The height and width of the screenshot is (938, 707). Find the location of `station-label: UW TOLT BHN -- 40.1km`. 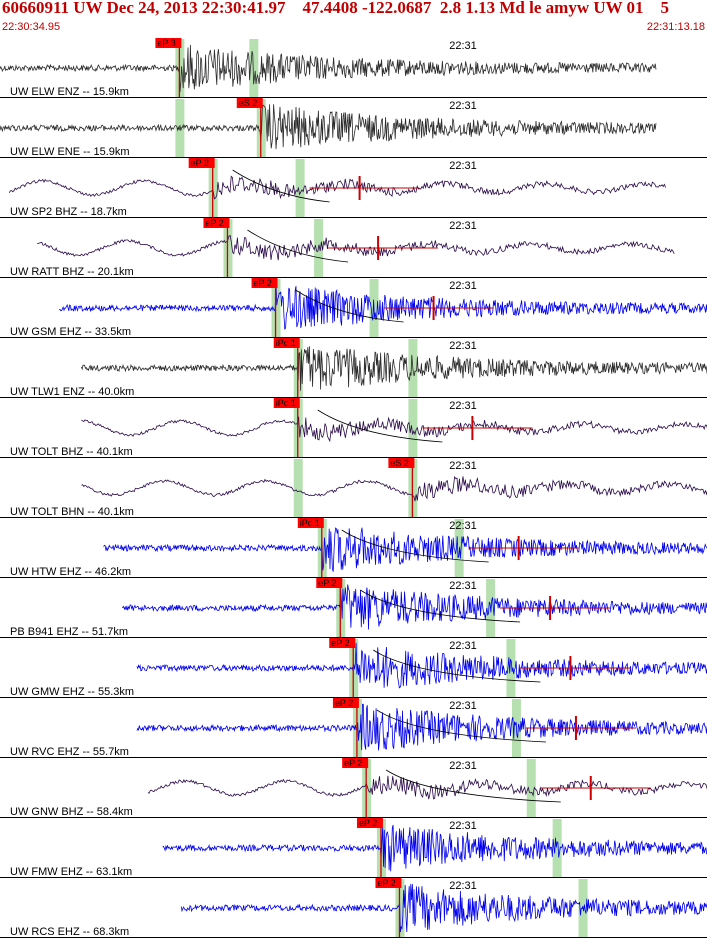

station-label: UW TOLT BHN -- 40.1km is located at coordinates (72, 512).